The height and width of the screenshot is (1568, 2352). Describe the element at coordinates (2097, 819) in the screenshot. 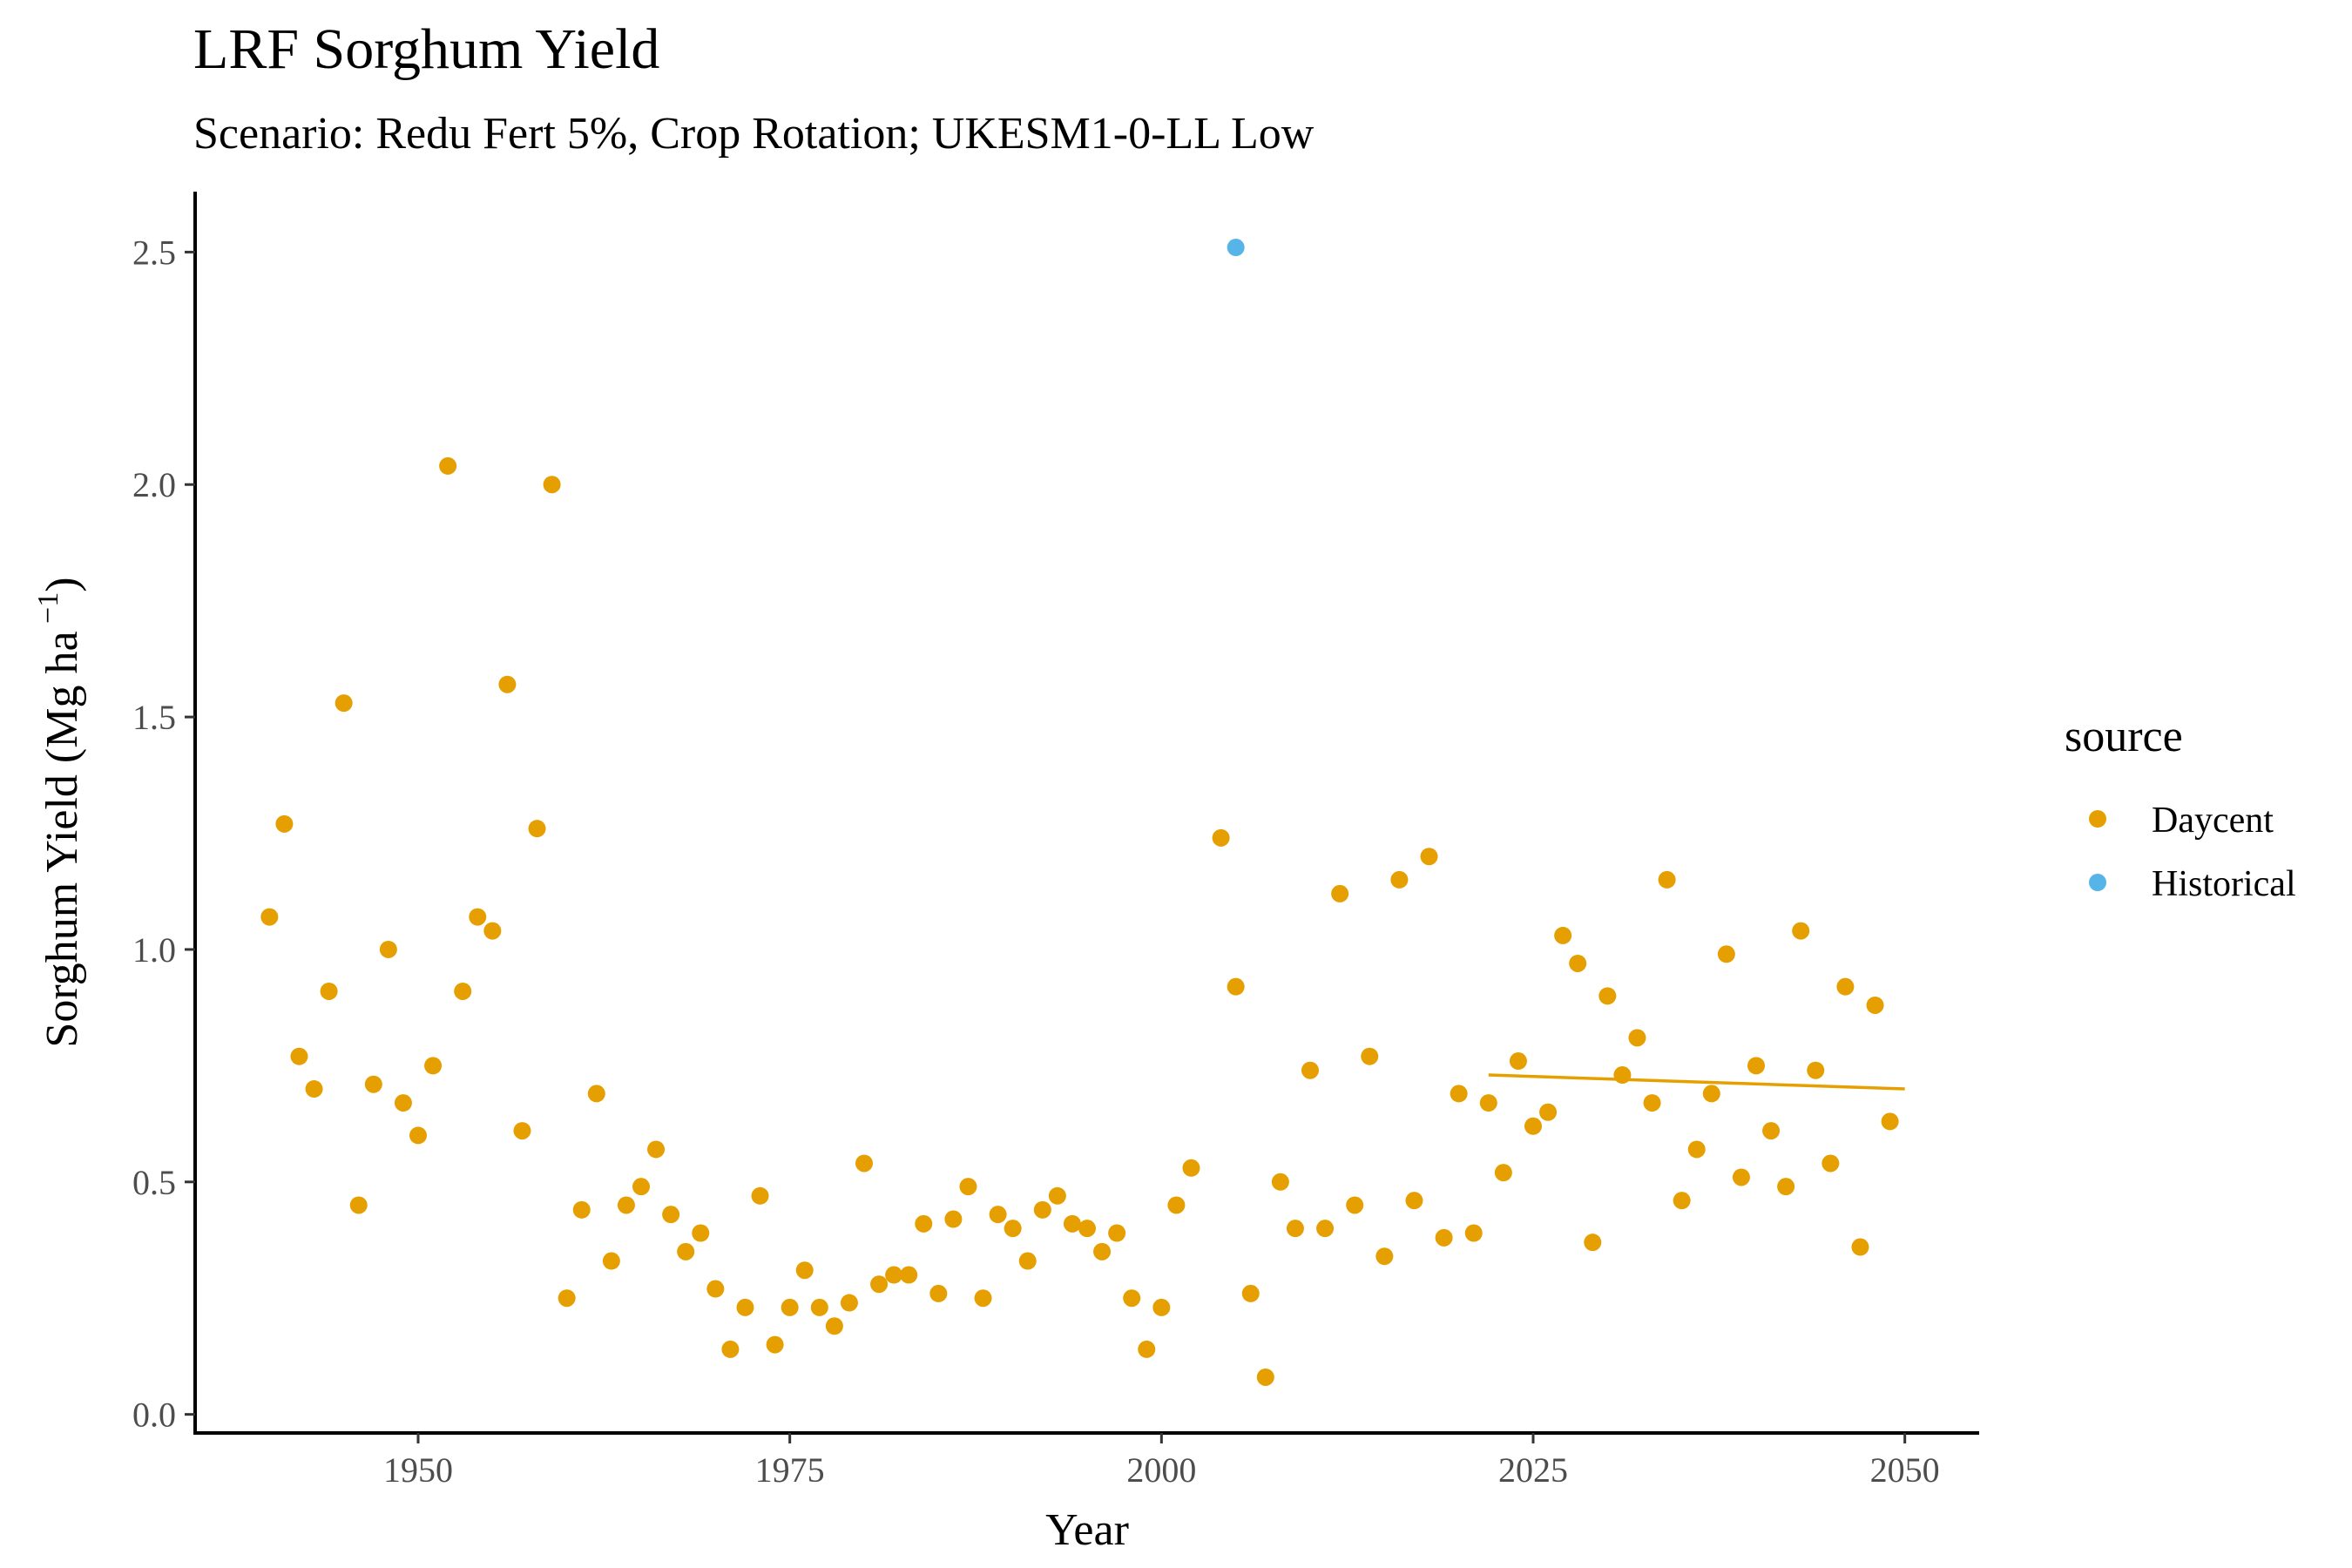

I see `legend-key-daycent` at that location.